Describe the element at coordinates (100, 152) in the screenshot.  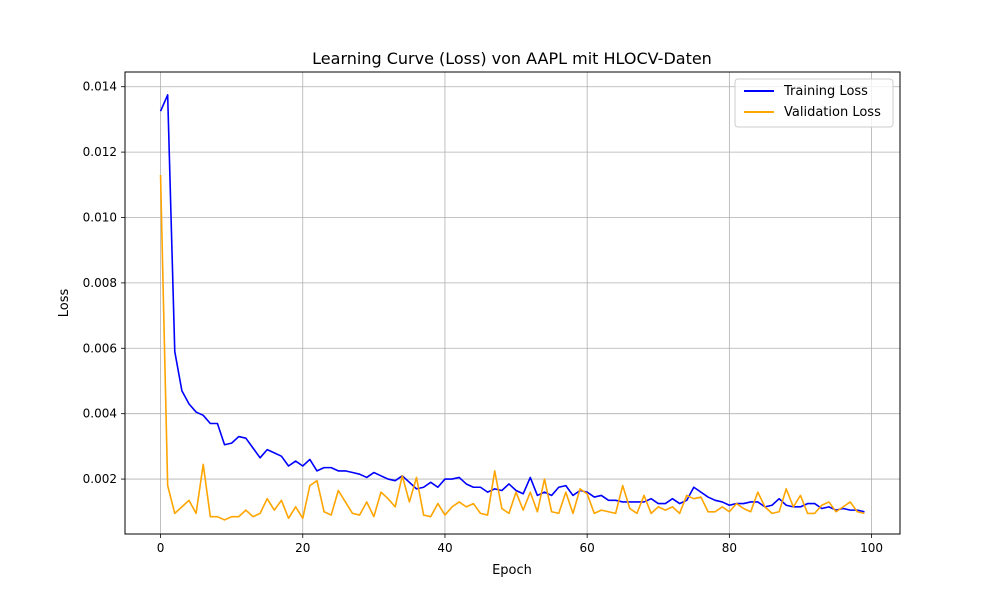
I see `y-tick-label: 0.012` at that location.